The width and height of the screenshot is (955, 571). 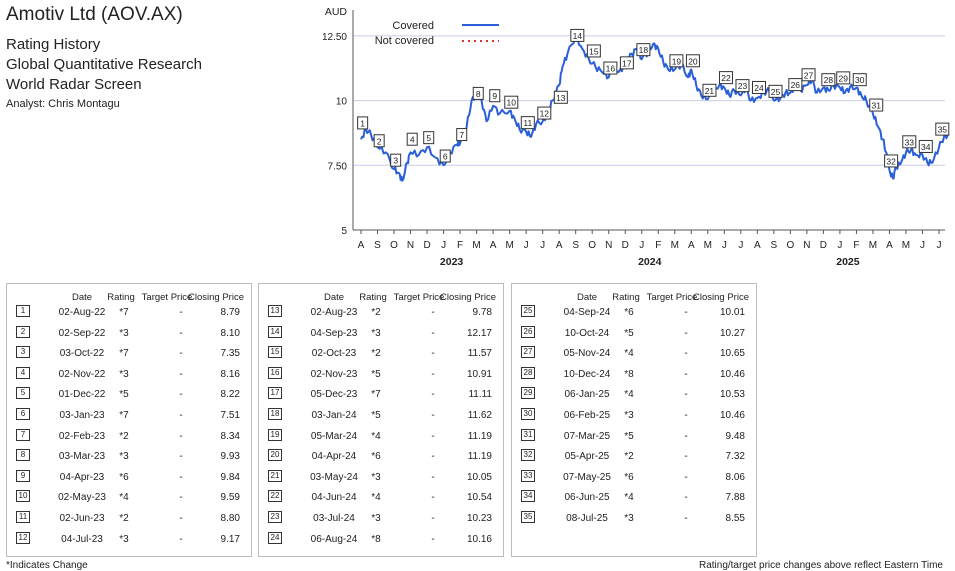 What do you see at coordinates (230, 312) in the screenshot?
I see `row-closing-price: 8.79` at bounding box center [230, 312].